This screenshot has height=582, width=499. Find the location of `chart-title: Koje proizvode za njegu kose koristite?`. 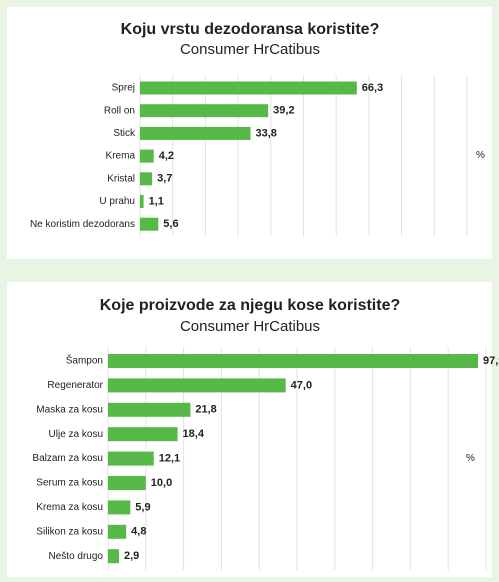

chart-title: Koje proizvode za njegu kose koristite? is located at coordinates (250, 305).